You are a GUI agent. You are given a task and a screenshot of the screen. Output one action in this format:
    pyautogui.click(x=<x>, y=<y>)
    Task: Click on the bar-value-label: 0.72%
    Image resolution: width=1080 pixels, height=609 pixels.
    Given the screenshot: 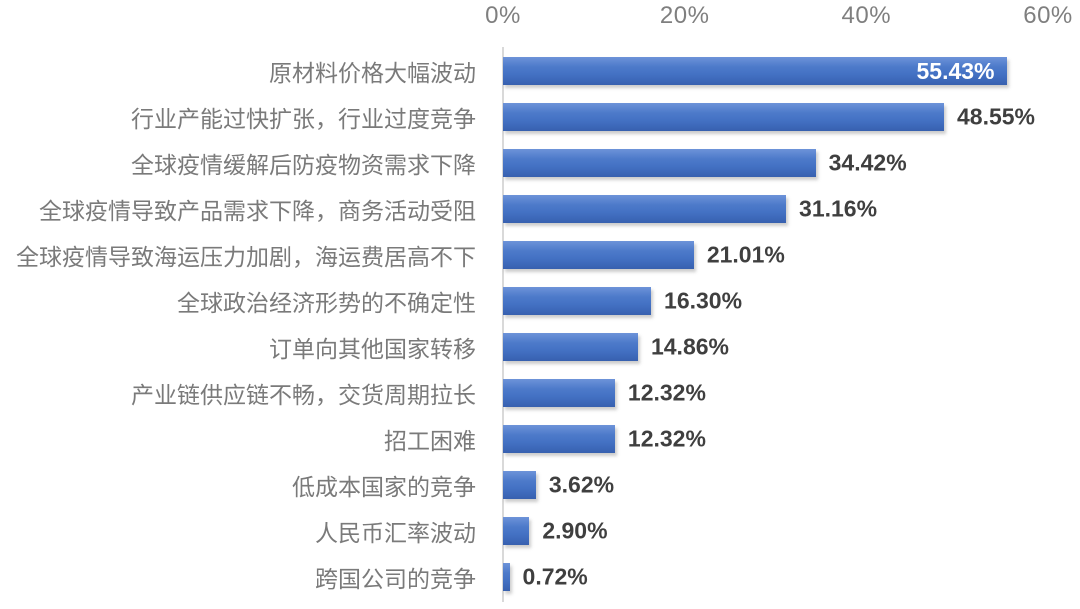 What is the action you would take?
    pyautogui.click(x=555, y=576)
    